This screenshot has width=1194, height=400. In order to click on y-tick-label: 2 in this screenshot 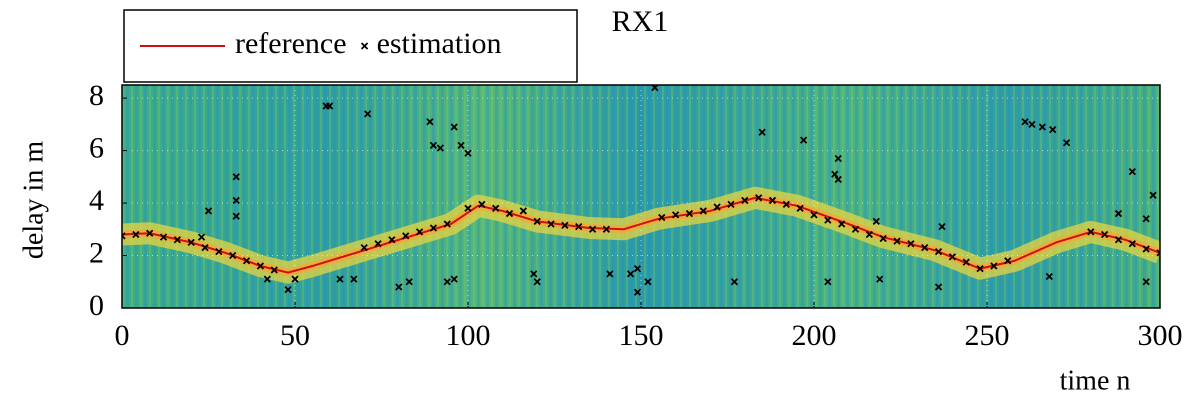, I will do `click(96, 252)`.